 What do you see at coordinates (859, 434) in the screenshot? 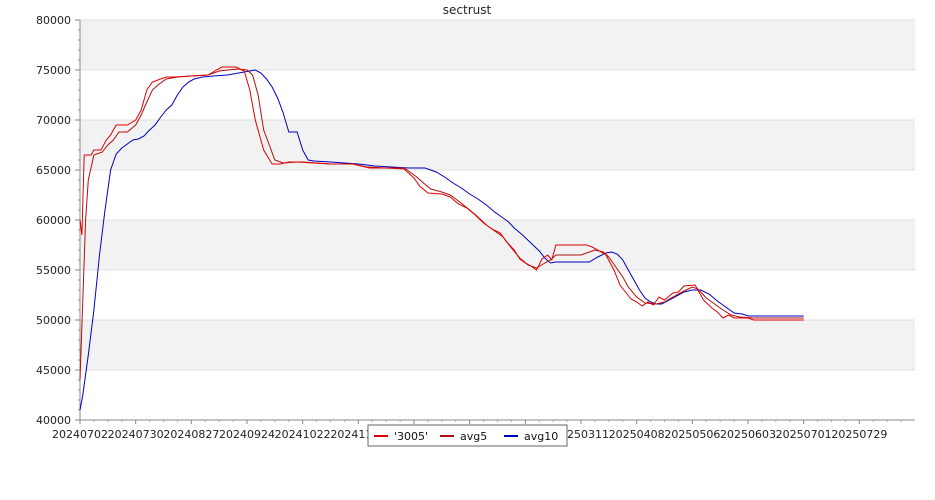
I see `x-tick-label: 20250729` at bounding box center [859, 434].